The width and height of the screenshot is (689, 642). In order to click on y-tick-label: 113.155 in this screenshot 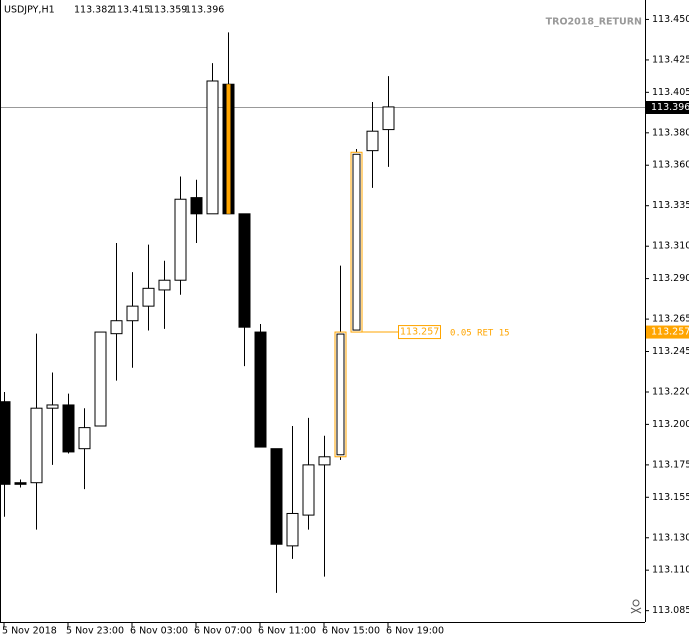, I will do `click(670, 497)`.